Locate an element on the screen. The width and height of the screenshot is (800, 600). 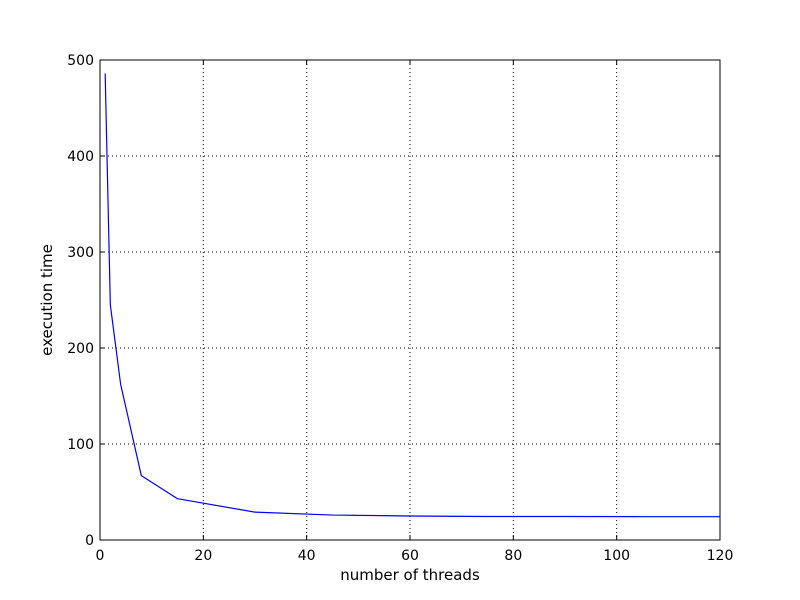
x-tick-label: 0 is located at coordinates (100, 556).